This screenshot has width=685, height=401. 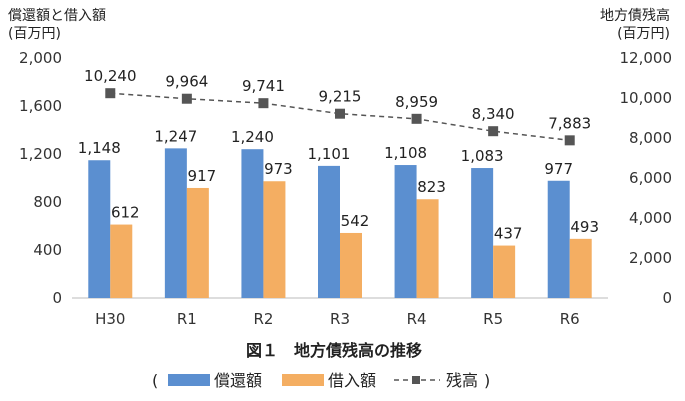 I want to click on figure-caption: 図１ 地方債残高の推移, so click(x=334, y=350).